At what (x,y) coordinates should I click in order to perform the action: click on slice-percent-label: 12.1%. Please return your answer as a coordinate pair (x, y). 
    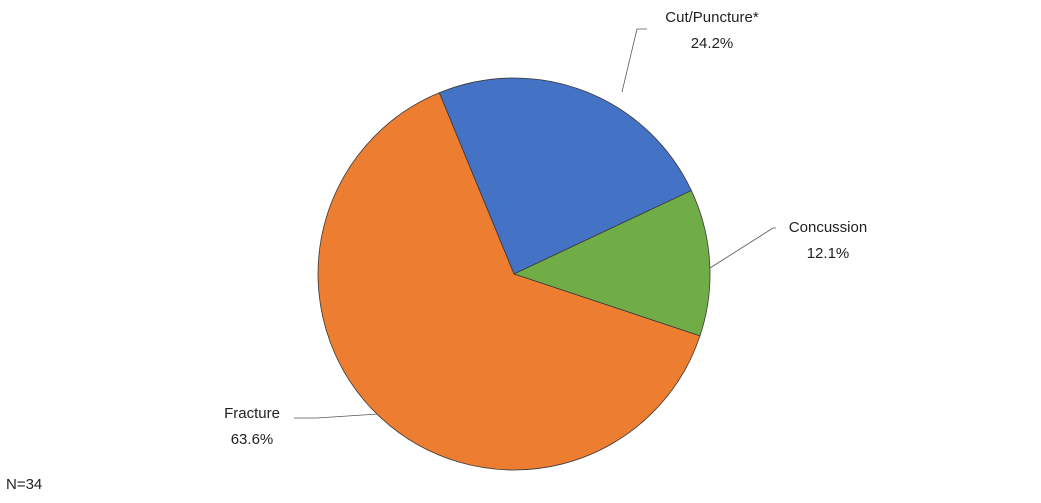
    Looking at the image, I should click on (828, 253).